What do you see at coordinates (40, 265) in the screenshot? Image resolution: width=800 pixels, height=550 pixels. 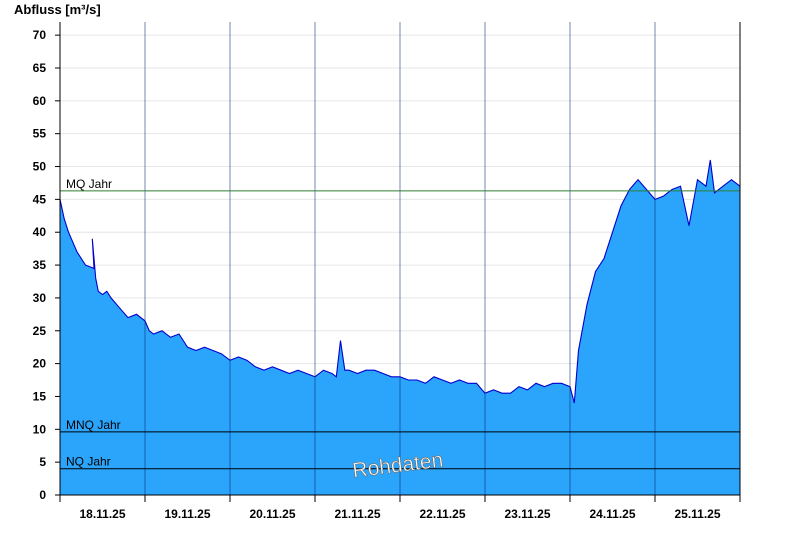 I see `y-tick-label: 35` at bounding box center [40, 265].